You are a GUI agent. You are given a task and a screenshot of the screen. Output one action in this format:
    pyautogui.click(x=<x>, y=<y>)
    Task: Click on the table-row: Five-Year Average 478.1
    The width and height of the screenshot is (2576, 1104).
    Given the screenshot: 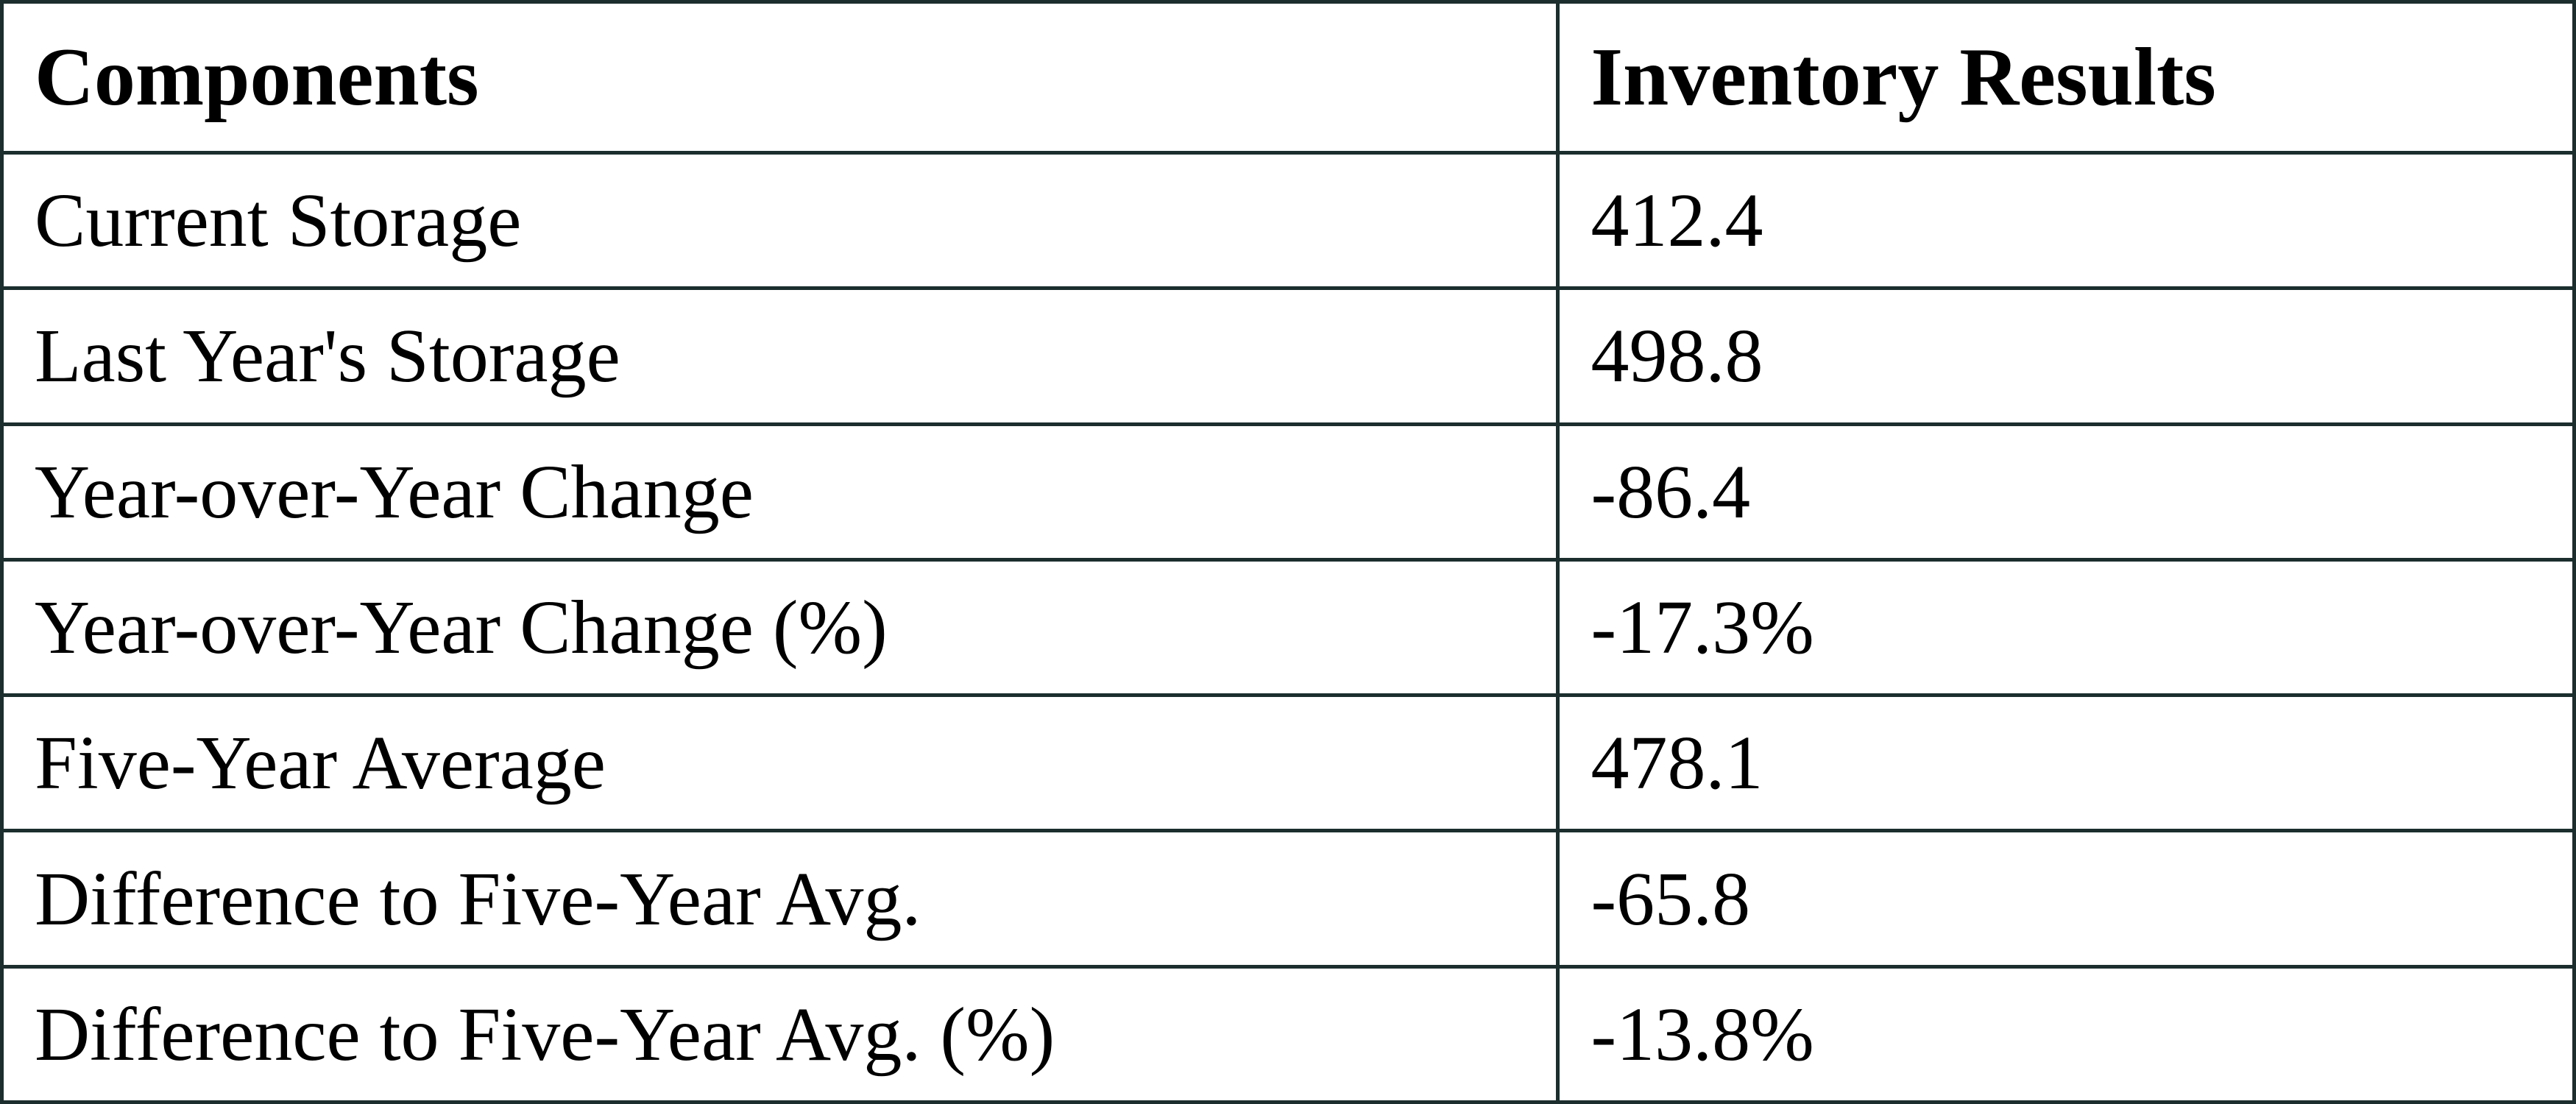 What is the action you would take?
    pyautogui.click(x=1288, y=763)
    